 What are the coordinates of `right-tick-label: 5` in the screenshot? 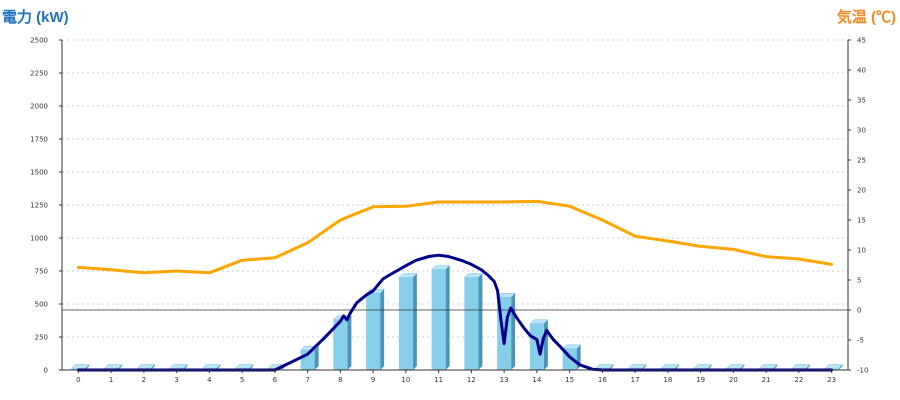 It's located at (859, 281).